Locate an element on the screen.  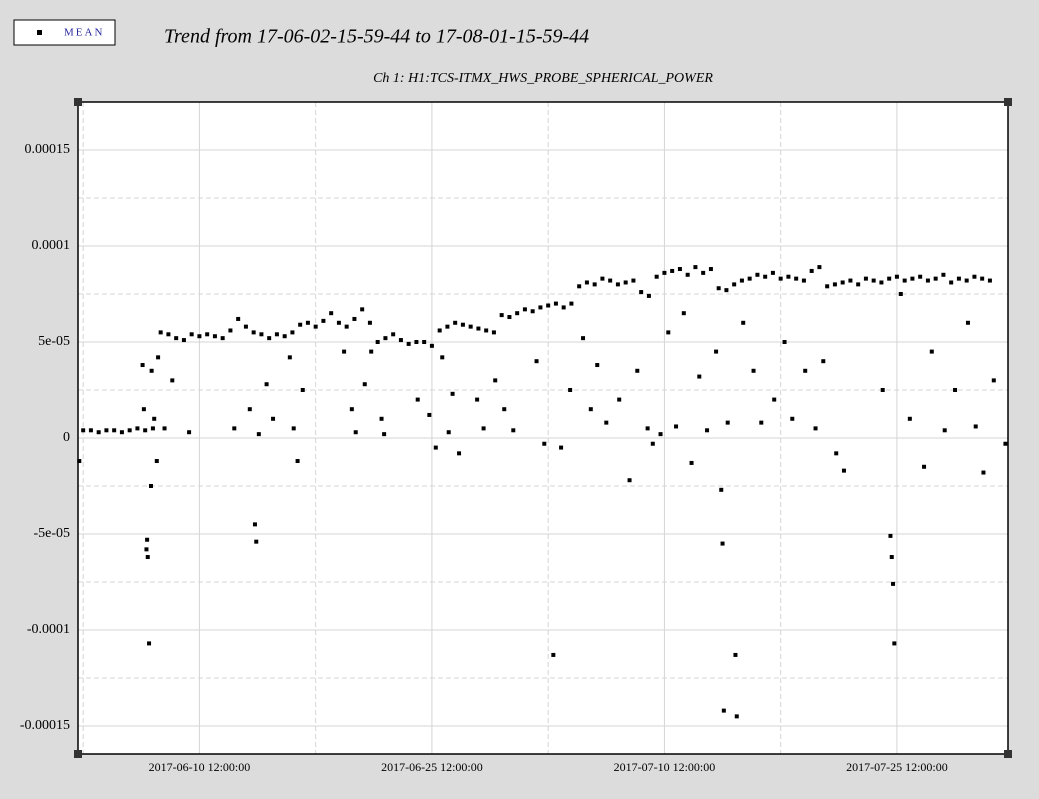
legend-marker is located at coordinates (39, 32).